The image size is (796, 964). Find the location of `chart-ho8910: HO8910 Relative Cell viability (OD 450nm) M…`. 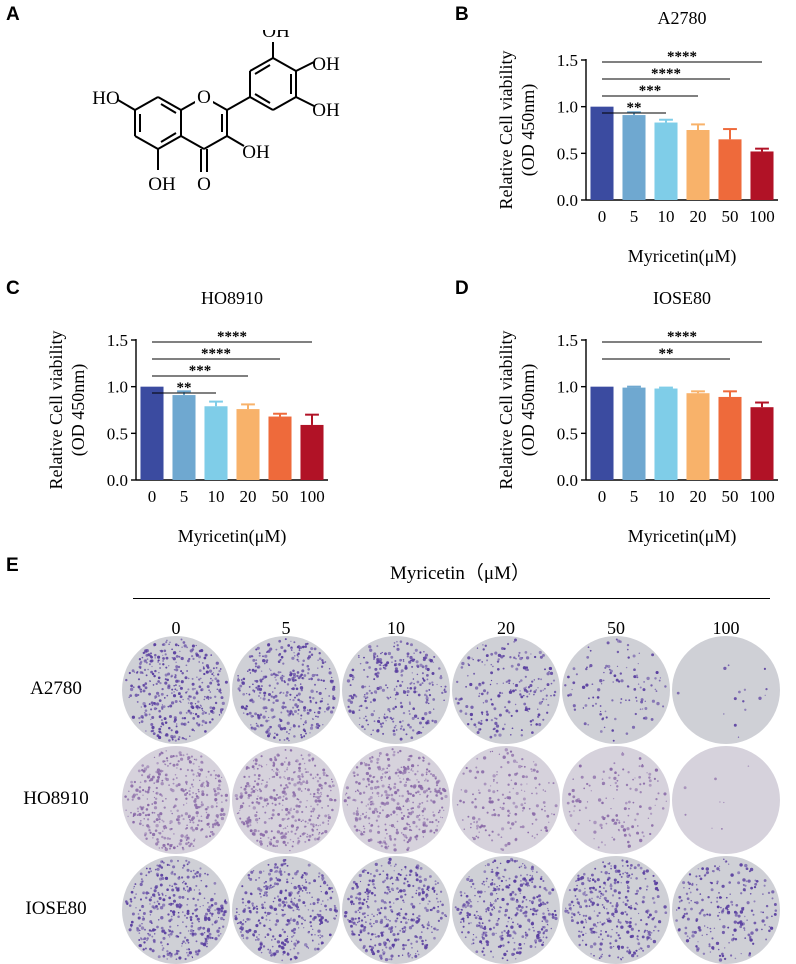

chart-ho8910: HO8910 Relative Cell viability (OD 450nm) M… is located at coordinates (187, 417).